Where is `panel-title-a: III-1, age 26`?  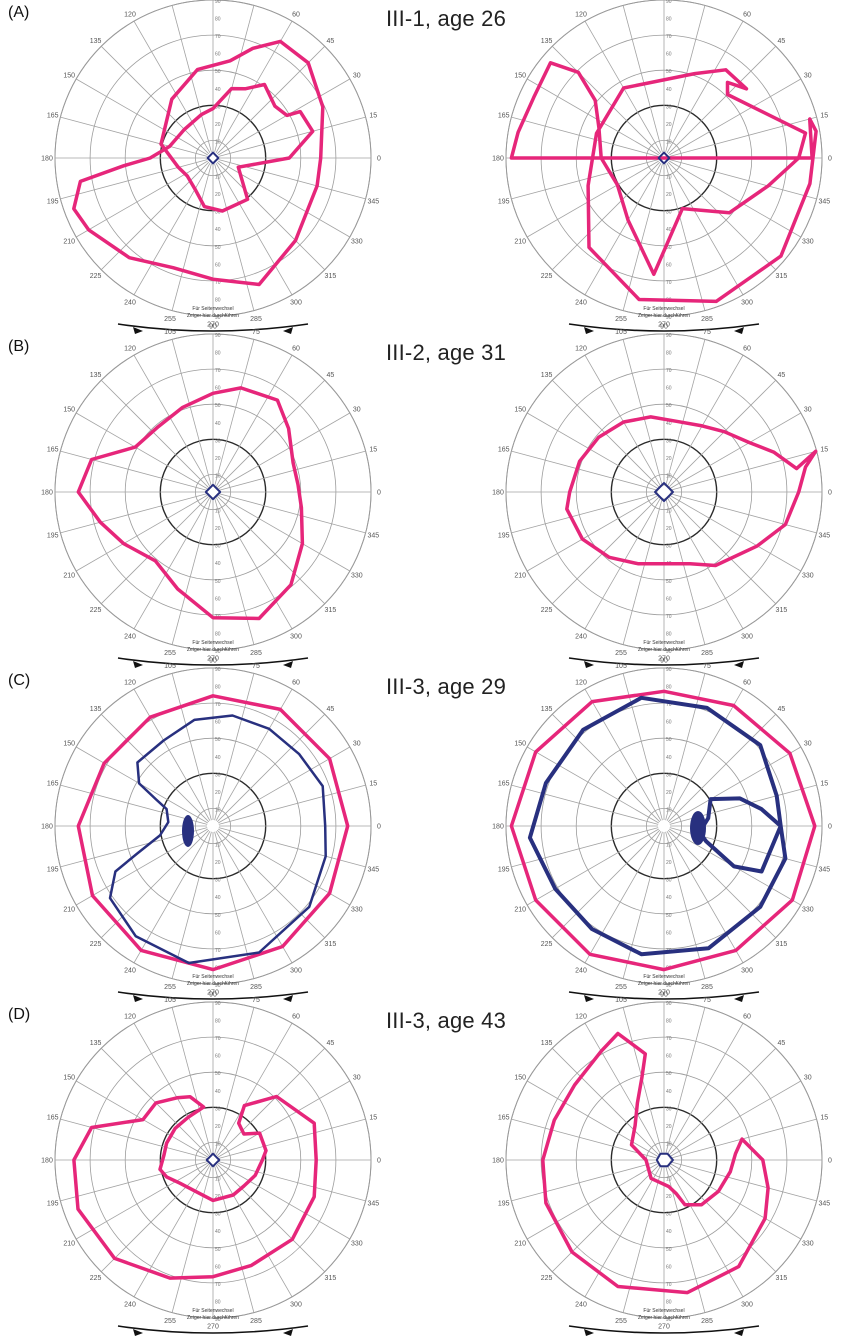 panel-title-a: III-1, age 26 is located at coordinates (446, 18).